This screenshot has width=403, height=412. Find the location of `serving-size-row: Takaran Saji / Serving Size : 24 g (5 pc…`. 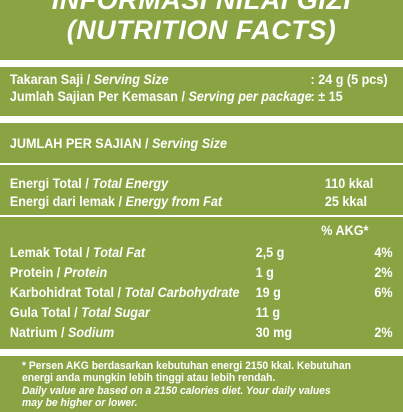

serving-size-row: Takaran Saji / Serving Size : 24 g (5 pc… is located at coordinates (194, 79).